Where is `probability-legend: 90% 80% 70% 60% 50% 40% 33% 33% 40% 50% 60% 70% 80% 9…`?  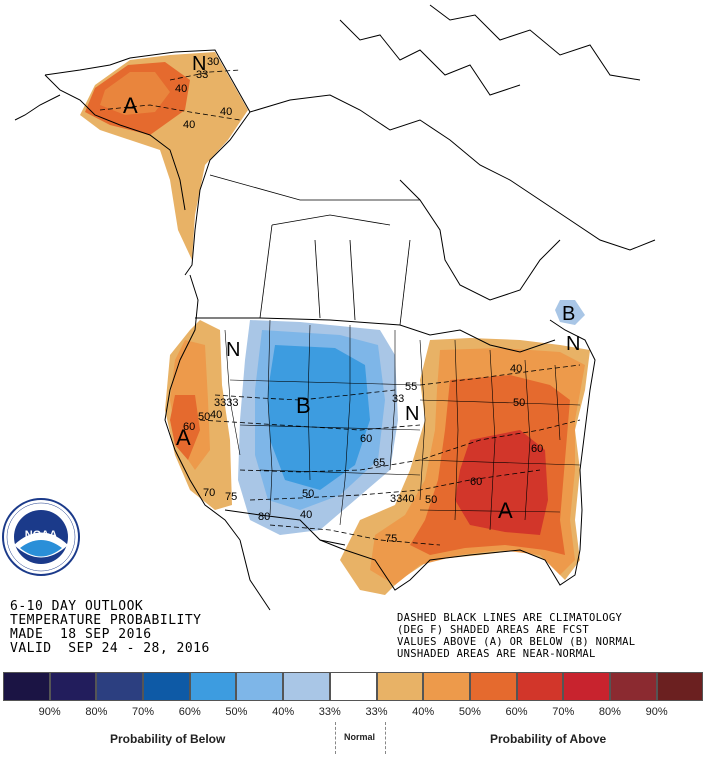
probability-legend: 90% 80% 70% 60% 50% 40% 33% 33% 40% 50% 60% 70% 80% 9… is located at coordinates (359, 716).